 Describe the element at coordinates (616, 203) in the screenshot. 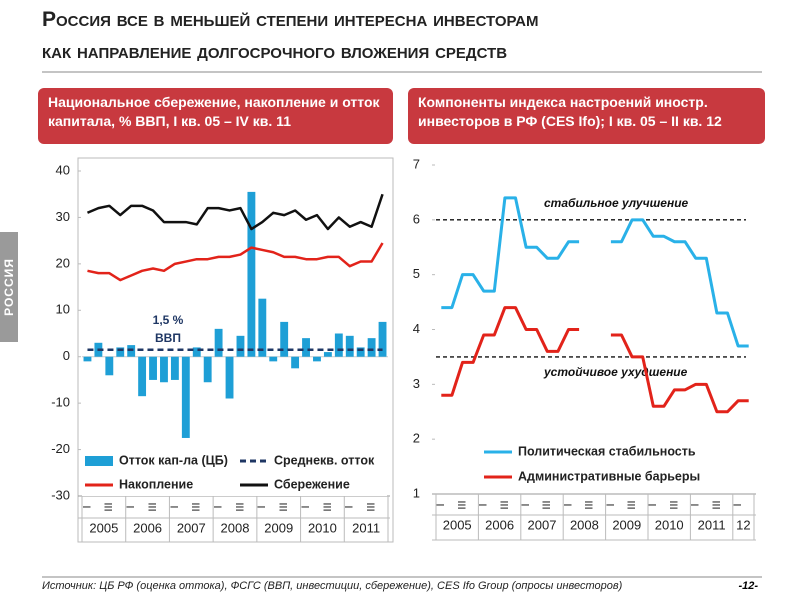

I see `reference-label: стабильное улучшение` at that location.